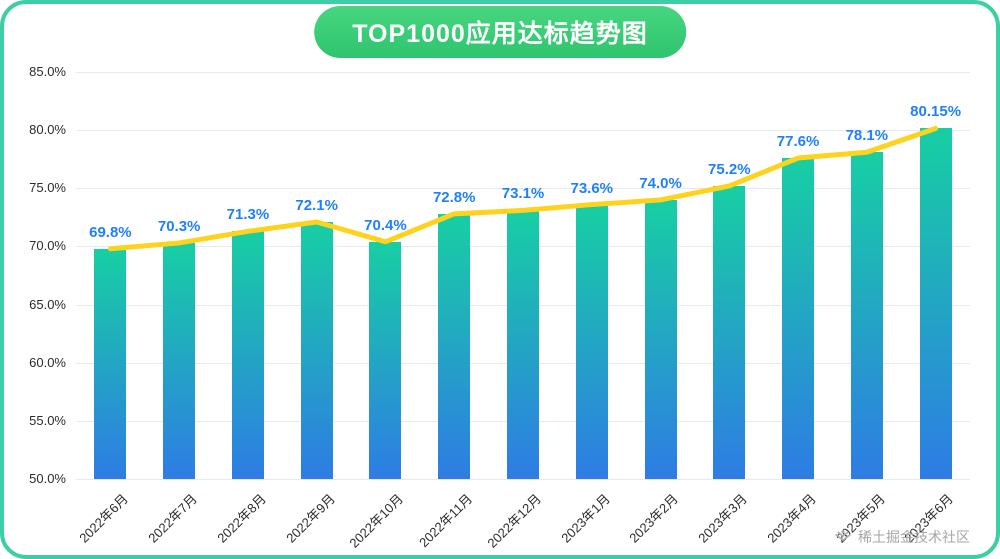 This screenshot has width=1000, height=559. I want to click on y-axis-label: 55.0%, so click(47, 420).